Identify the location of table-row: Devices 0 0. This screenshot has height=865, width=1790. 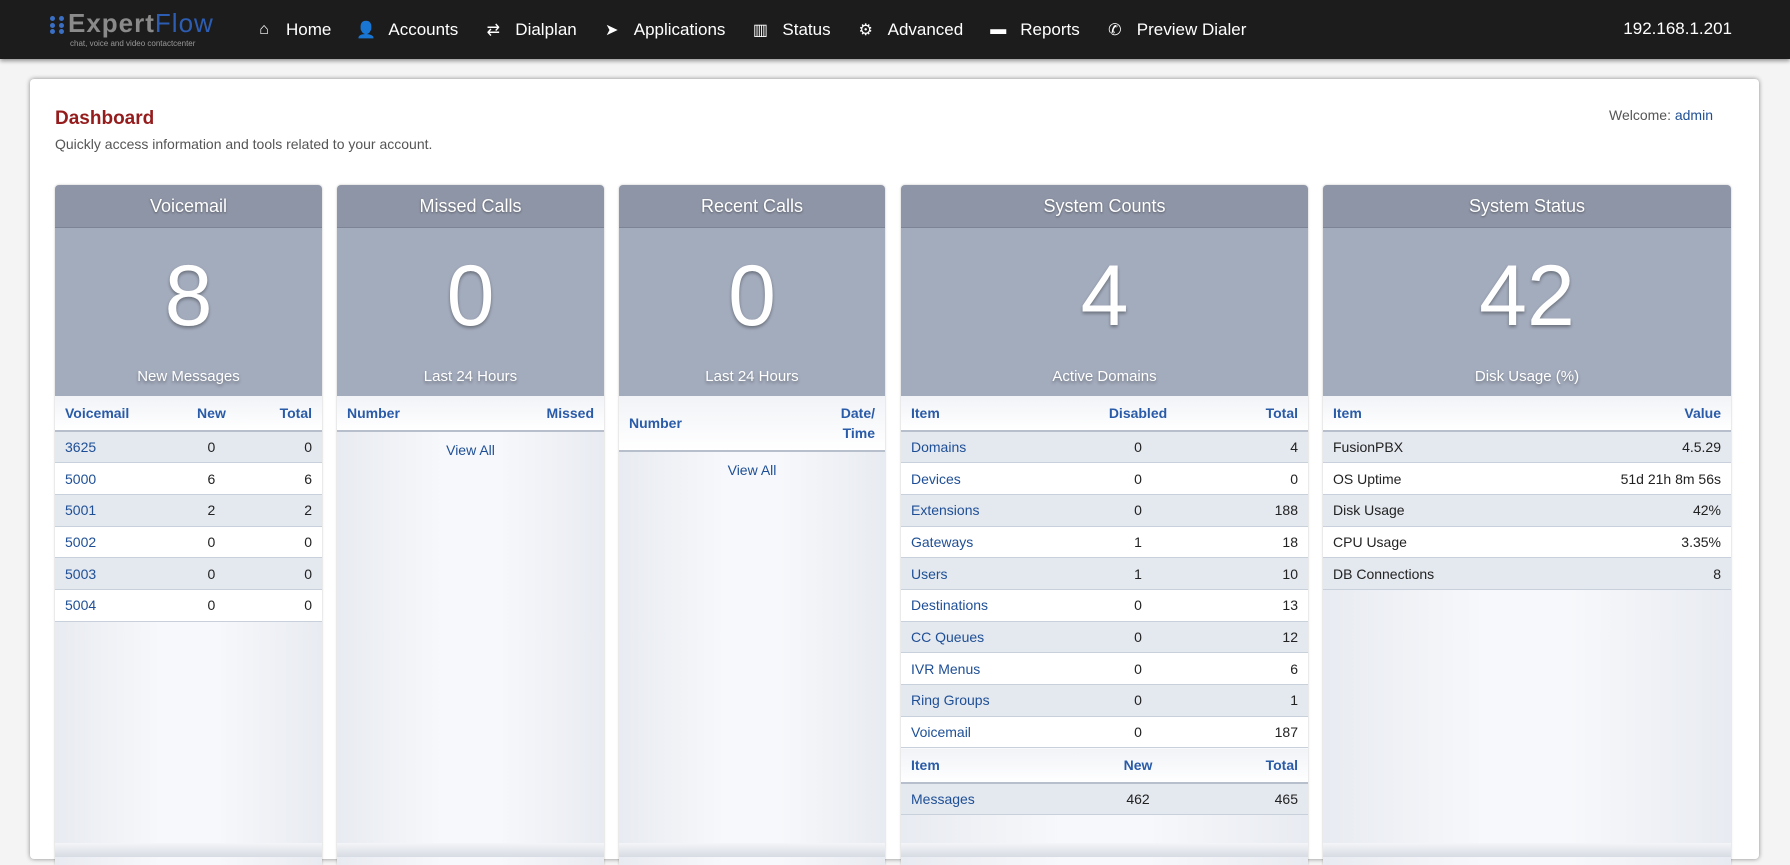
(1104, 478).